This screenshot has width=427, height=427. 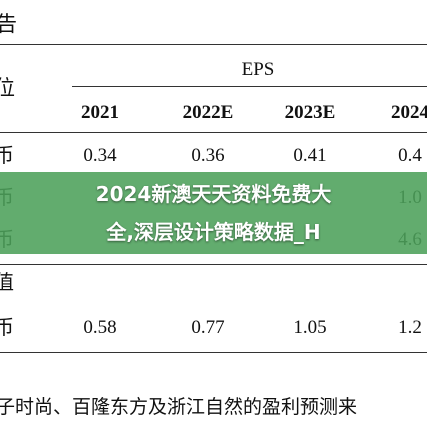 I want to click on cell: 0.58, so click(x=100, y=327).